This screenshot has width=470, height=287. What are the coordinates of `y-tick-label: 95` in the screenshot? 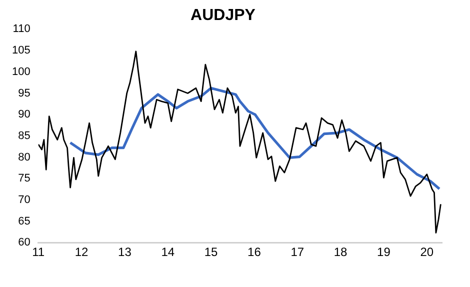 It's located at (24, 93).